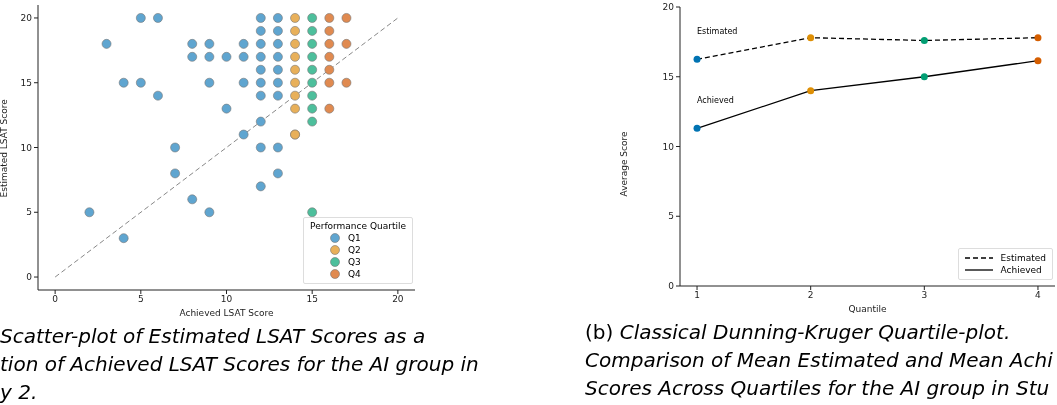 This screenshot has width=1057, height=405. I want to click on y-axis-title: Average Score, so click(624, 164).